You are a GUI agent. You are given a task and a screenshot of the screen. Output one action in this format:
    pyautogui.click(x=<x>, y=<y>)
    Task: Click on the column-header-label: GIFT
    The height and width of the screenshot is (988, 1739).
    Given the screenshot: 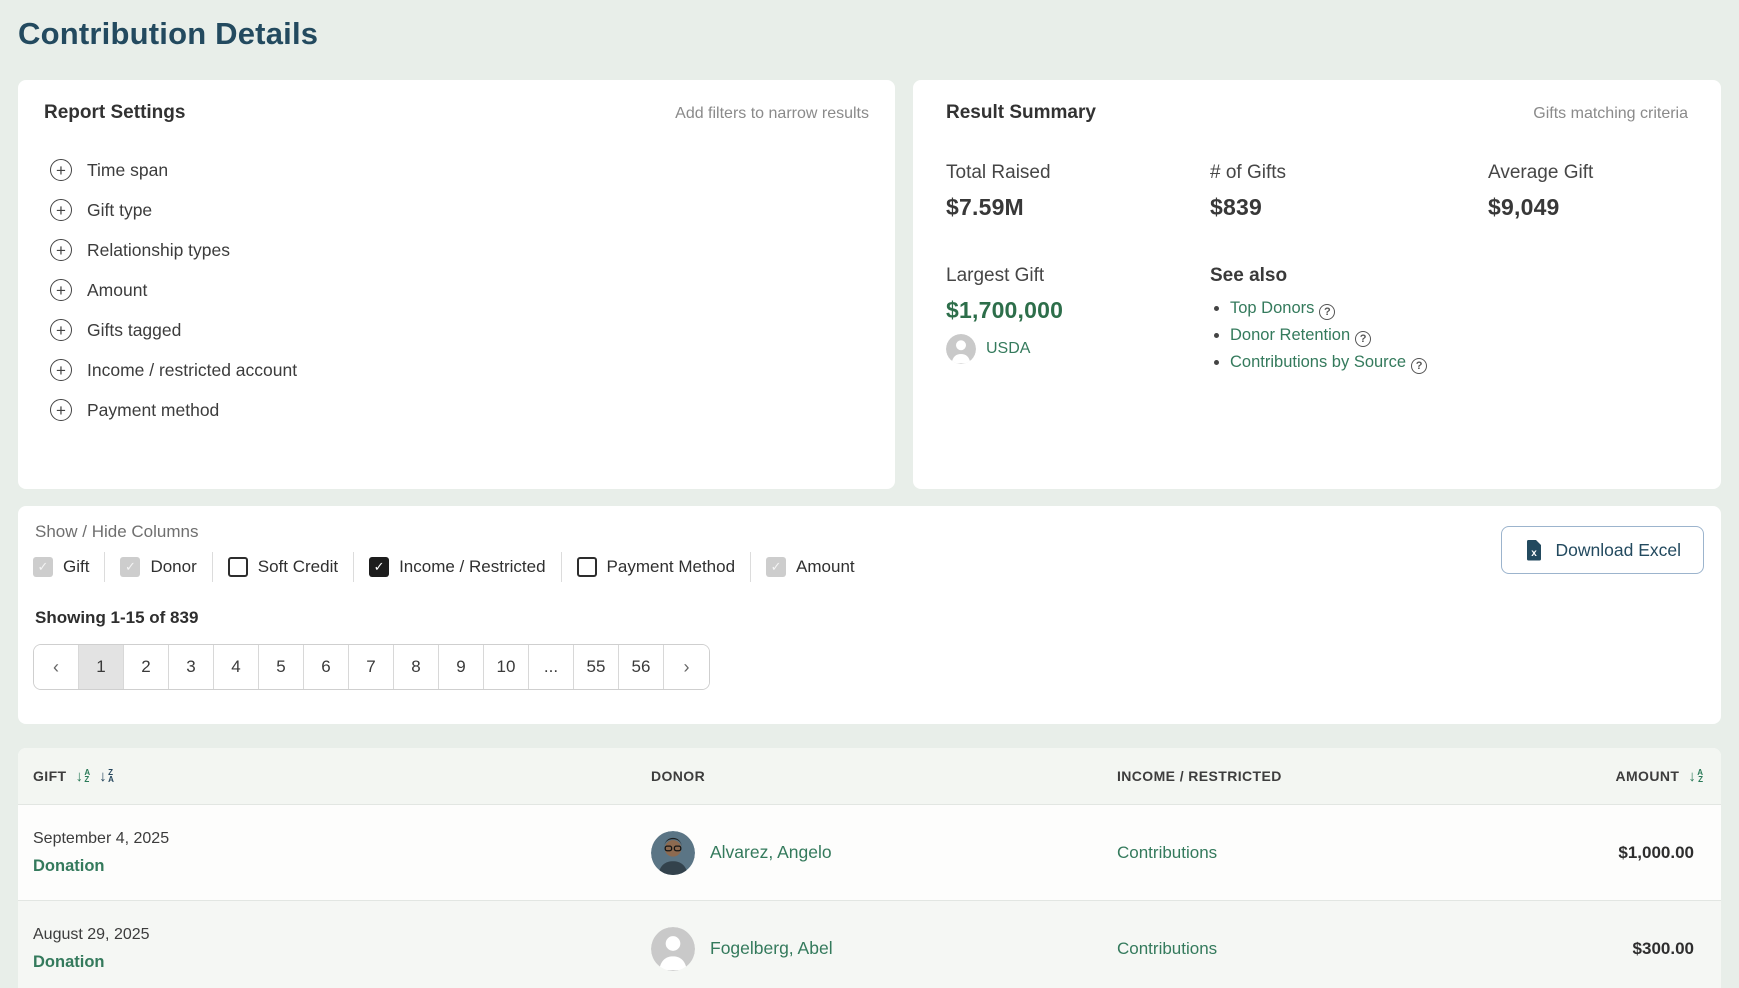 What is the action you would take?
    pyautogui.click(x=50, y=776)
    